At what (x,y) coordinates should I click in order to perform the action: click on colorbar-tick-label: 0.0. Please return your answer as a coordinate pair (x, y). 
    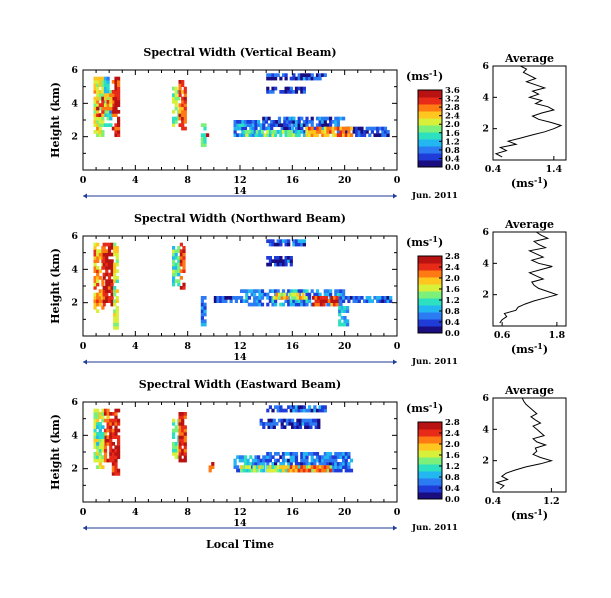
    Looking at the image, I should click on (452, 334).